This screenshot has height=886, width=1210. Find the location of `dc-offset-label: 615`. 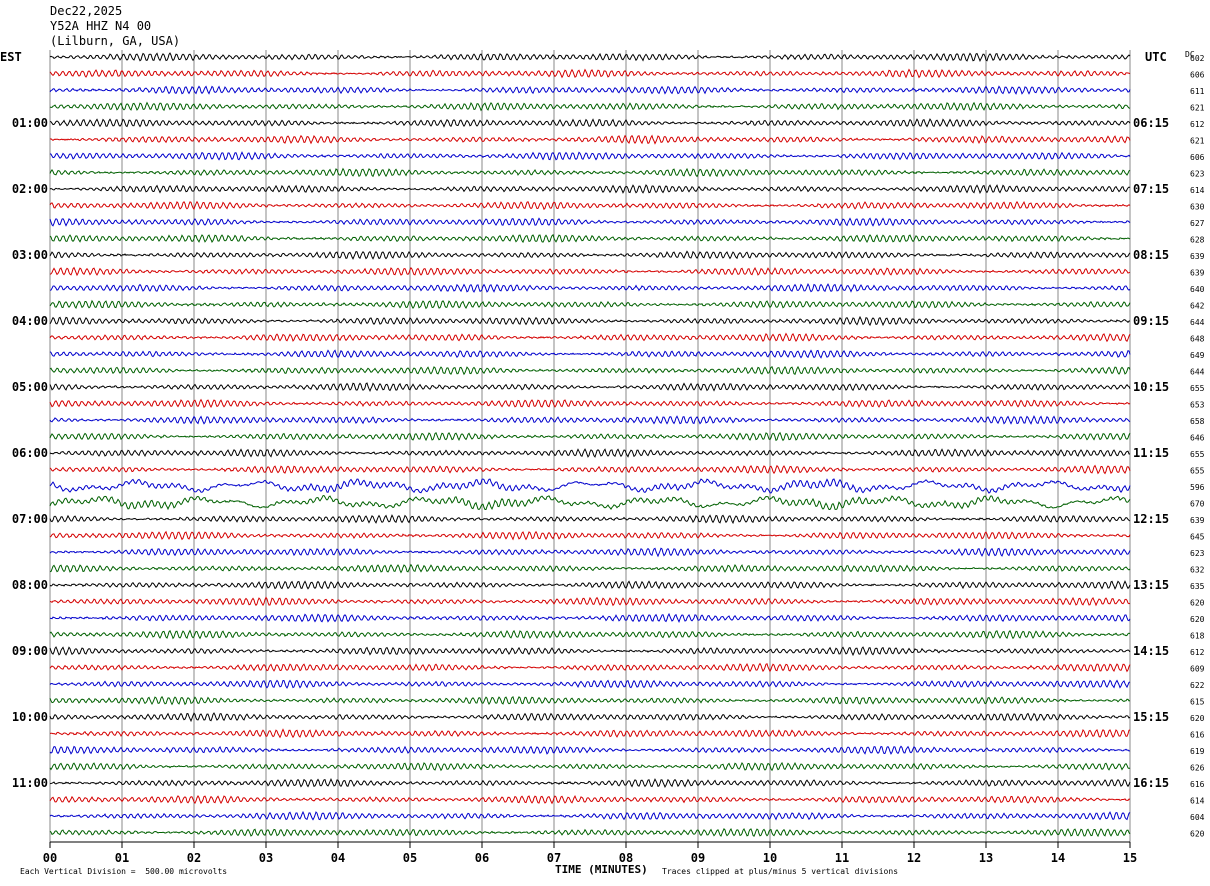

dc-offset-label: 615 is located at coordinates (1197, 702).